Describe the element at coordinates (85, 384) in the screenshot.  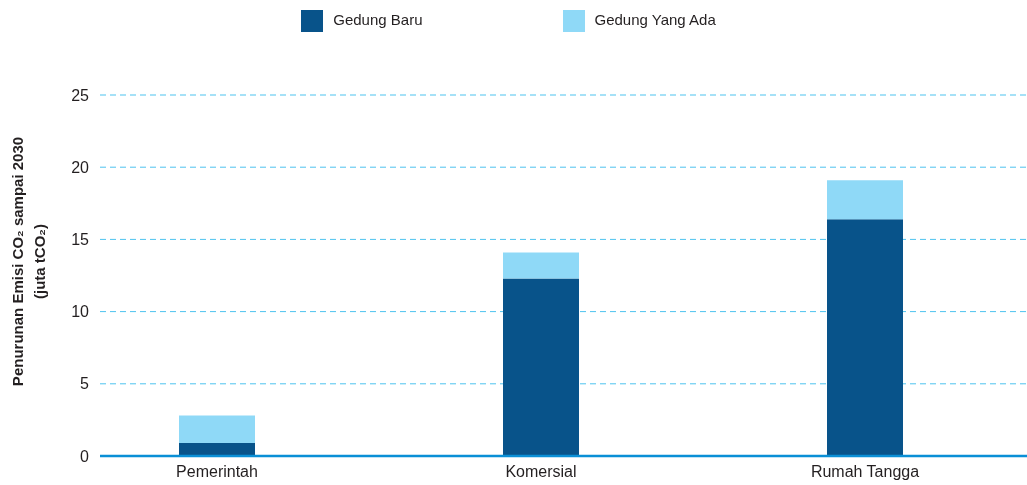
I see `y-tick-label: 5` at that location.